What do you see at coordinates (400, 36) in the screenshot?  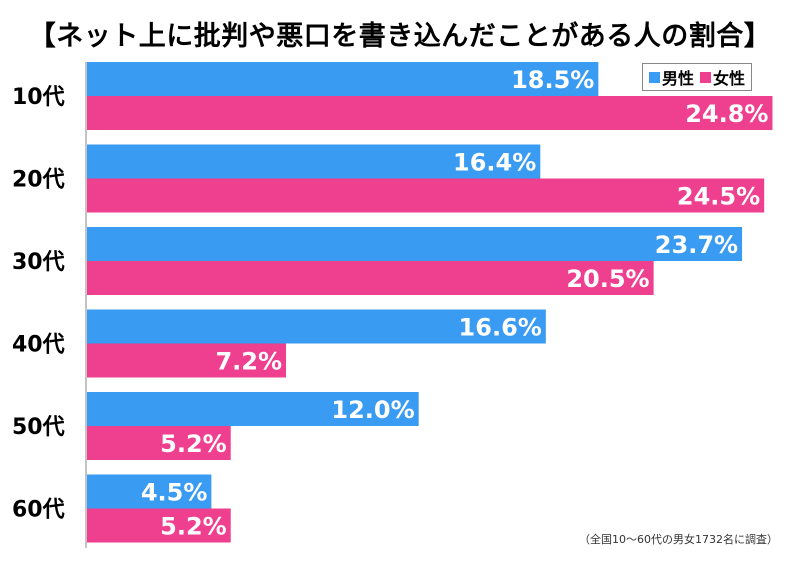 I see `chart-title: 【ネット上に批判や悪口を書き込んだことがある人の割合】` at bounding box center [400, 36].